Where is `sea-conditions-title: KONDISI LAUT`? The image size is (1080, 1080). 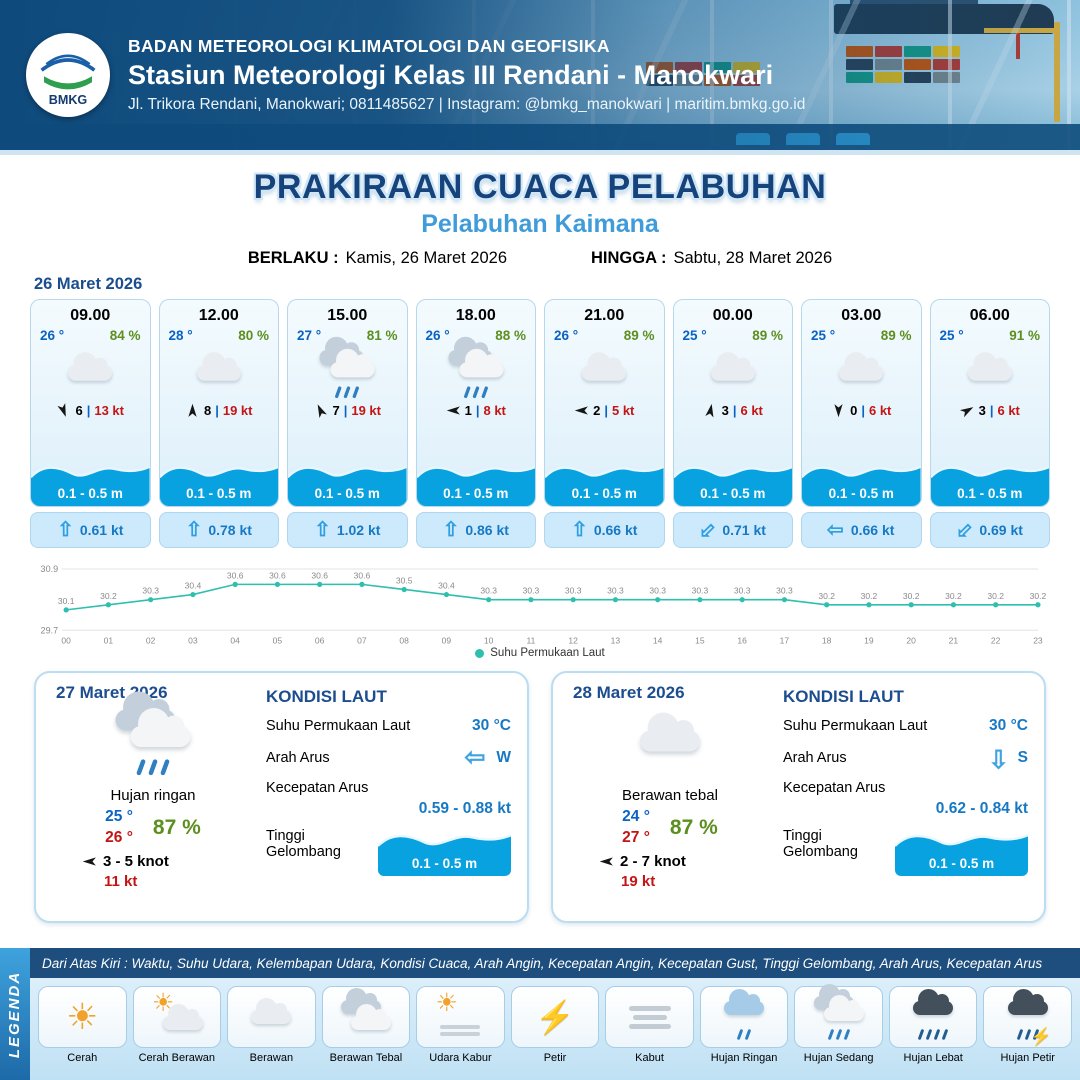 sea-conditions-title: KONDISI LAUT is located at coordinates (843, 697).